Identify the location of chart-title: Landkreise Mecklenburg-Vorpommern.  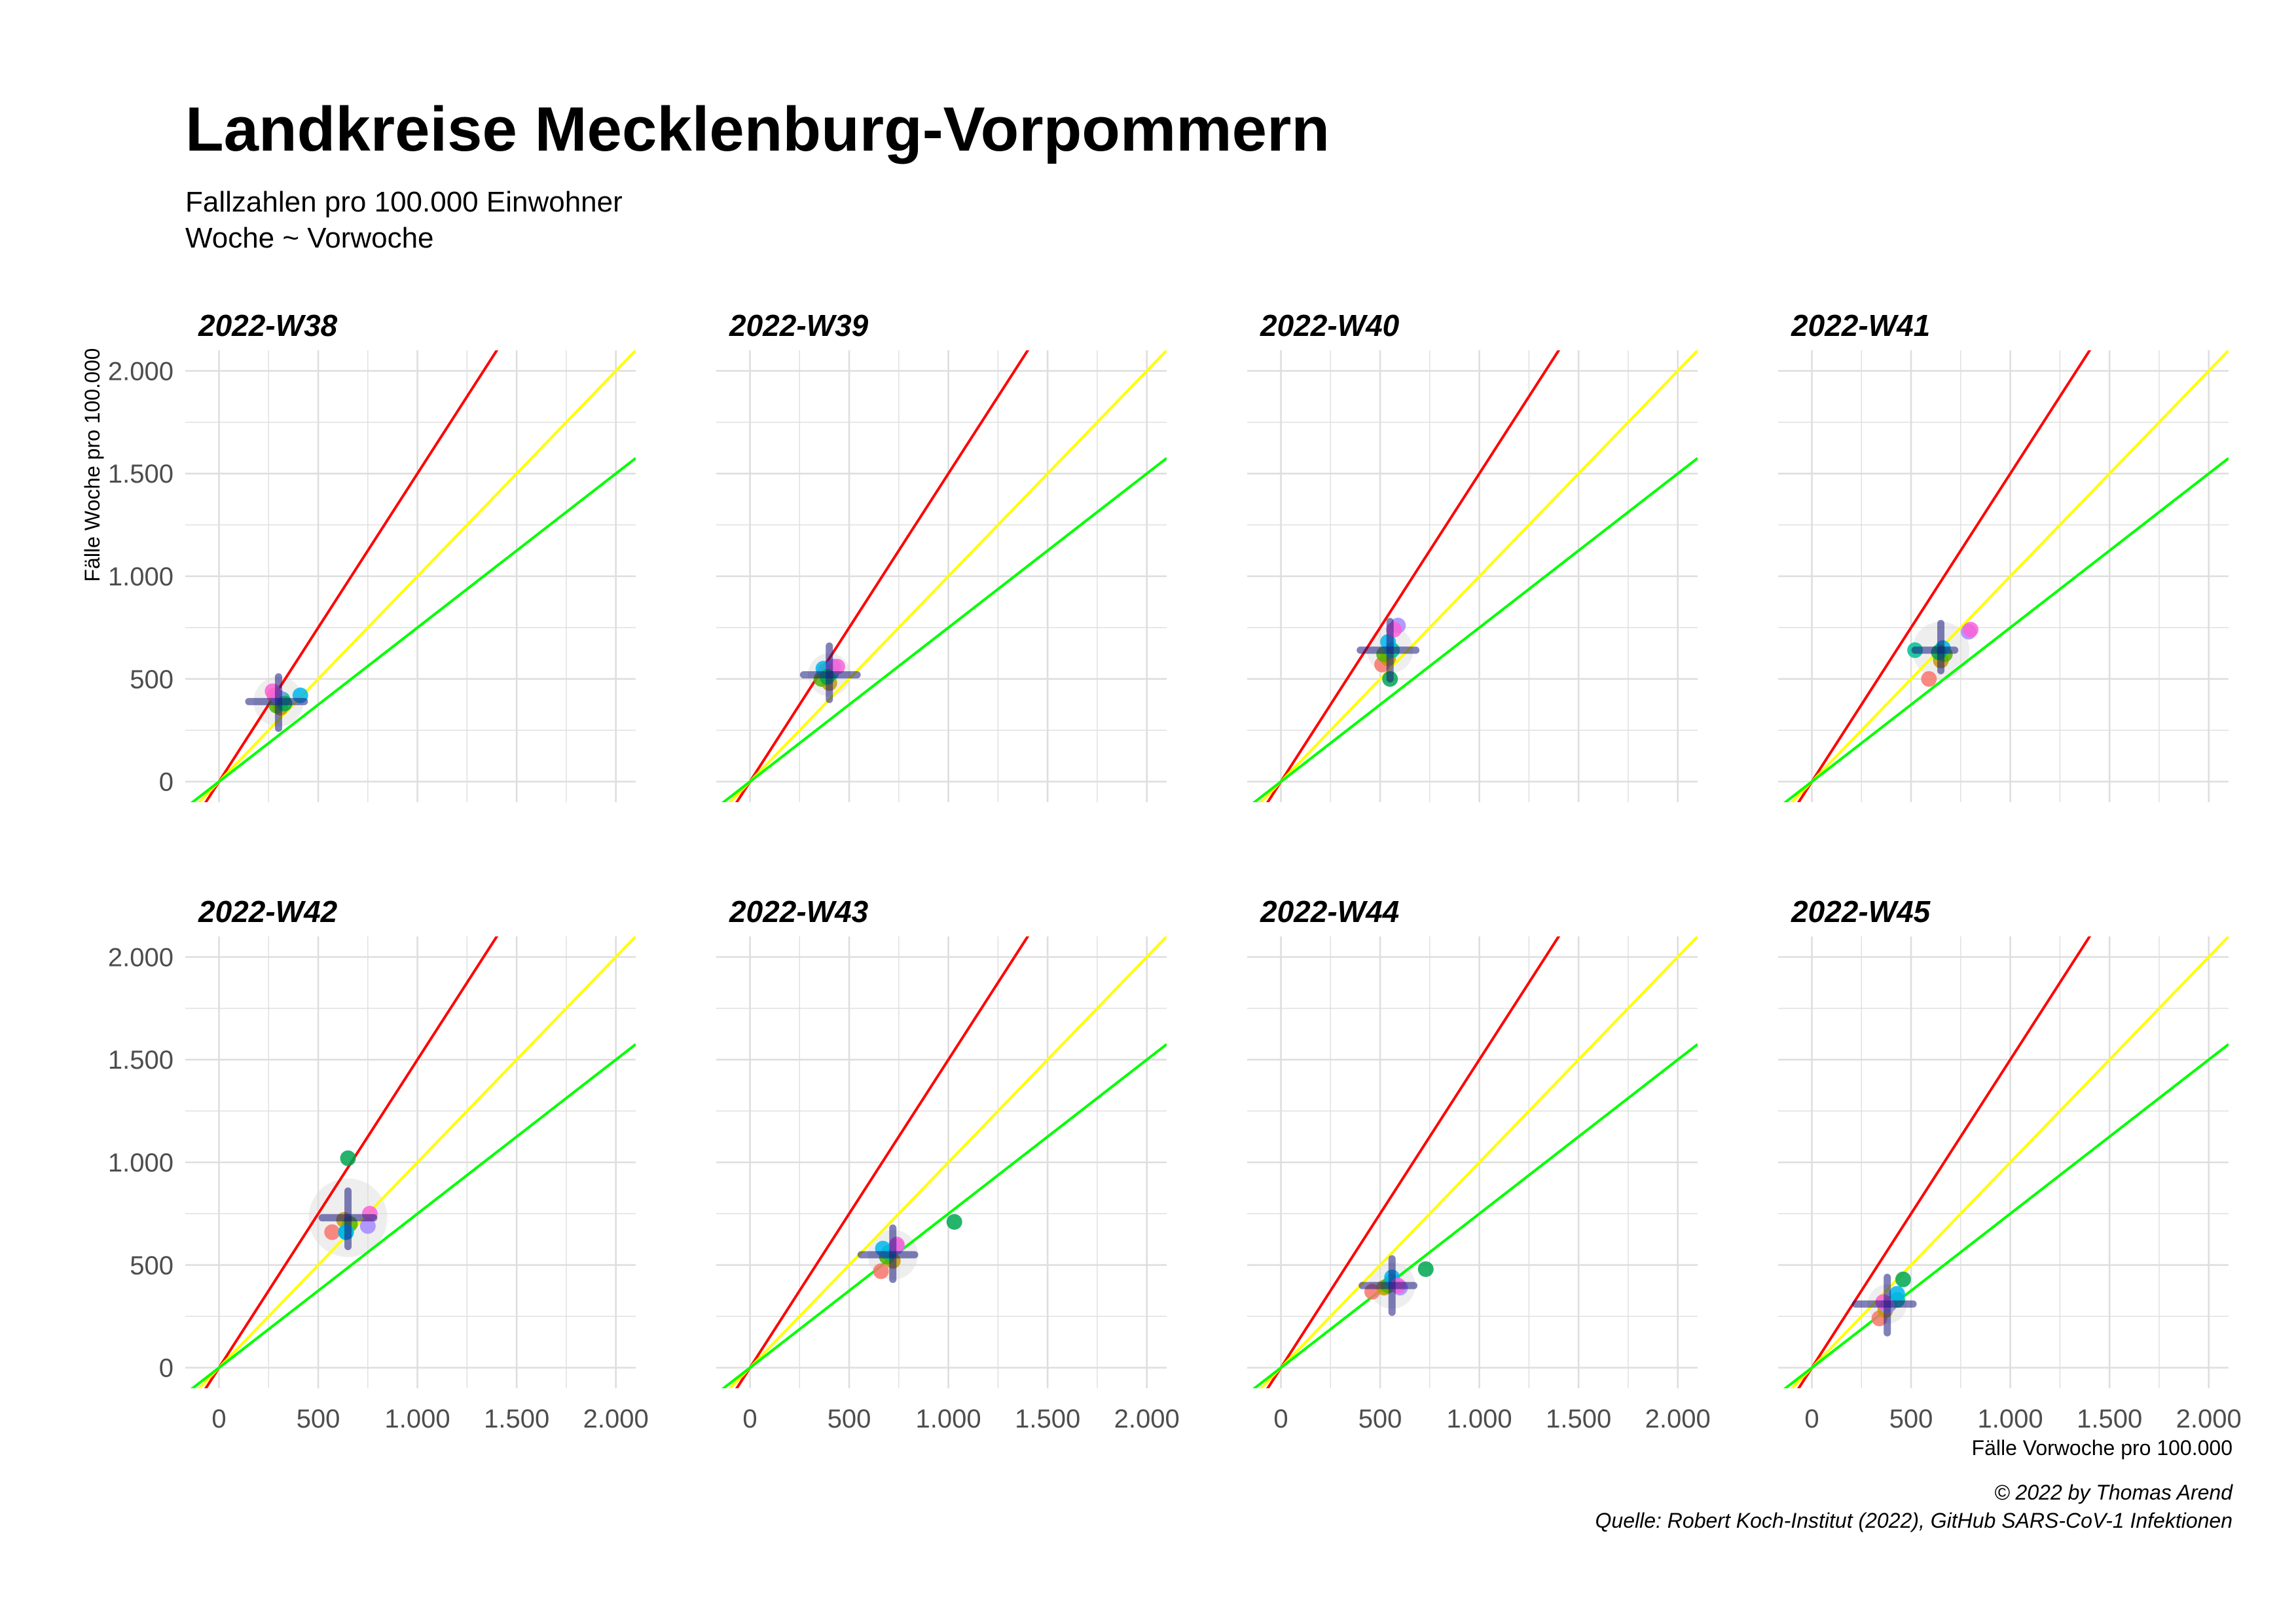
(757, 129).